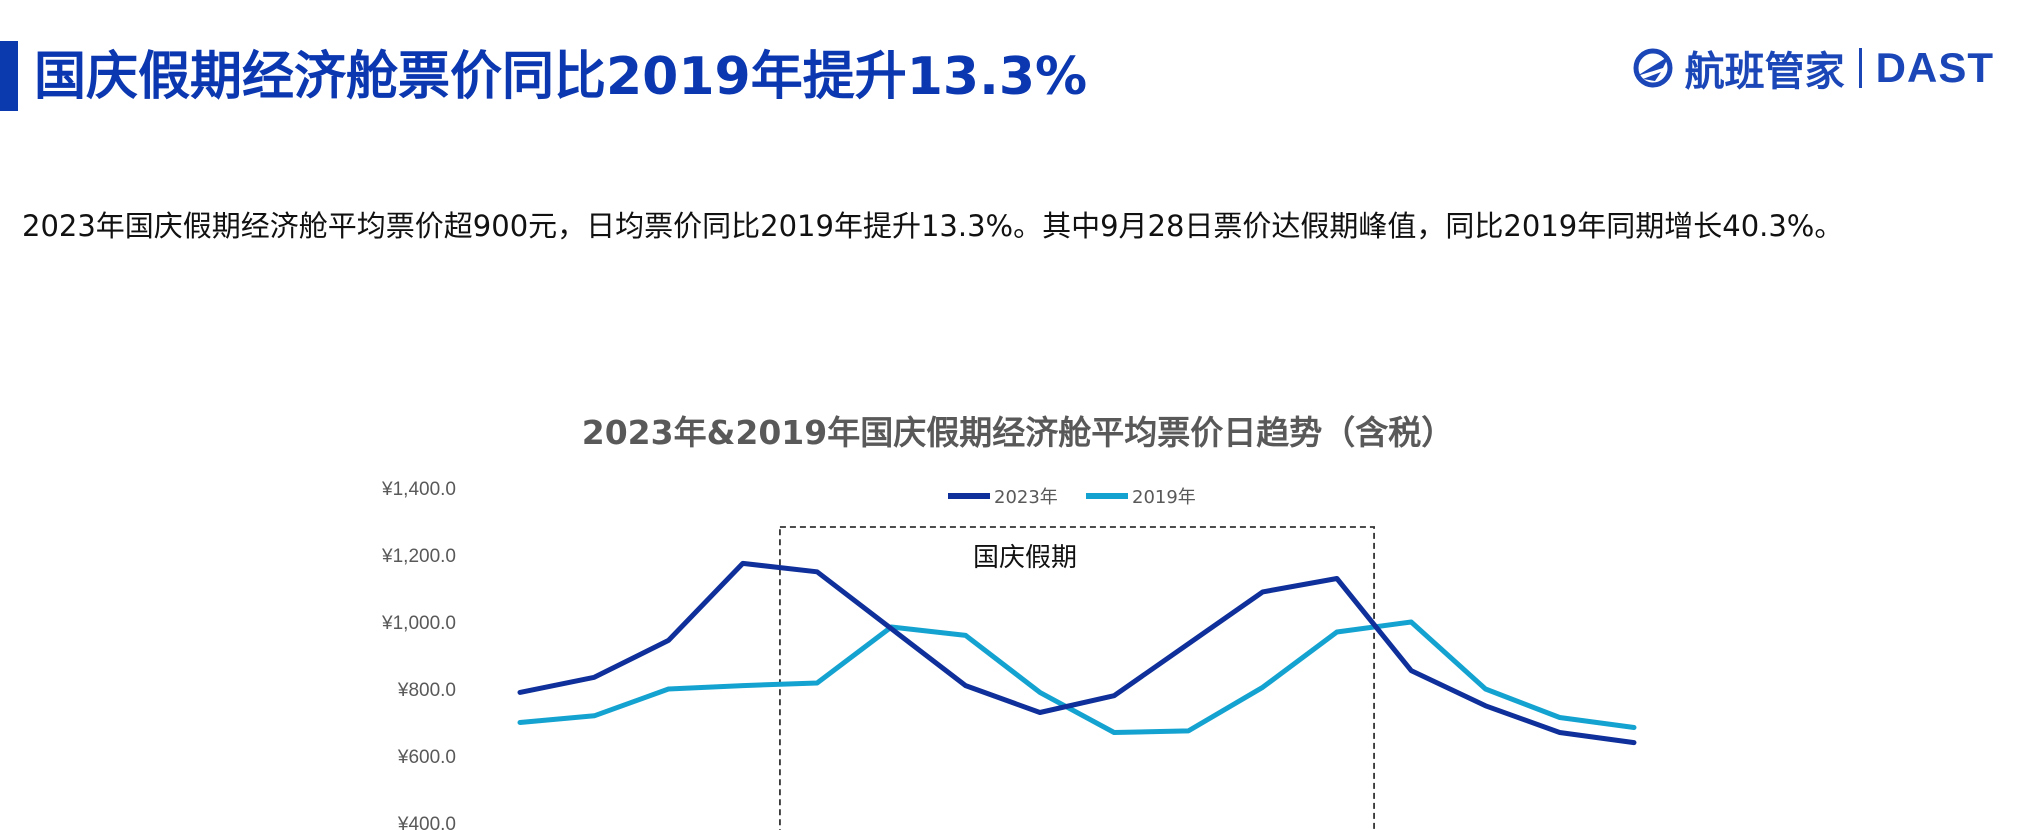 This screenshot has height=830, width=2036. What do you see at coordinates (1026, 497) in the screenshot?
I see `legend-label: 2023年` at bounding box center [1026, 497].